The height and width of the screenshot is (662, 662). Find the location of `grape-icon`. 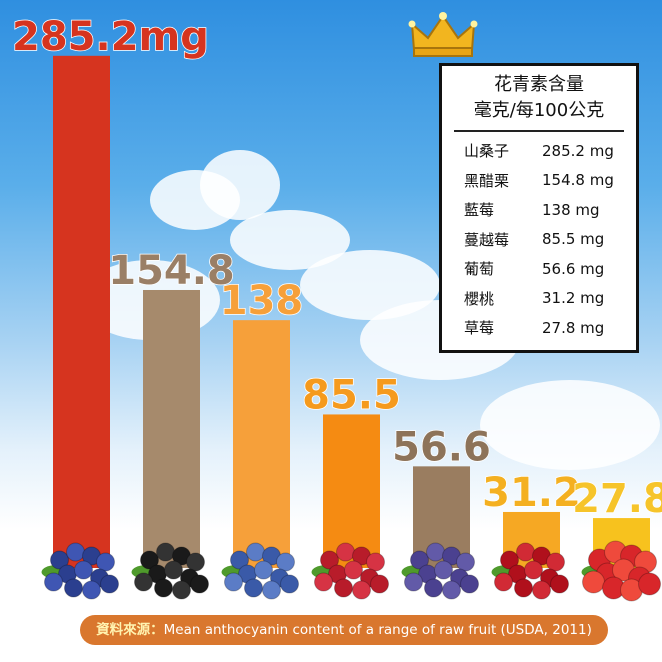

grape-icon is located at coordinates (440, 571).